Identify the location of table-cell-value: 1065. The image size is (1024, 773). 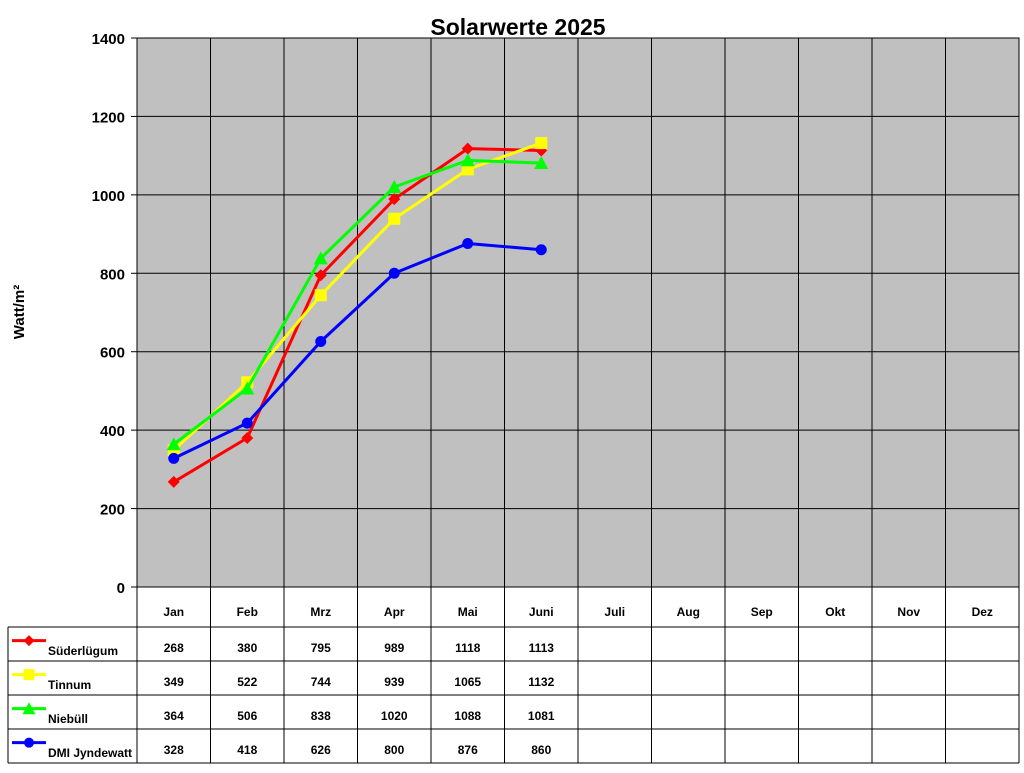
(467, 682).